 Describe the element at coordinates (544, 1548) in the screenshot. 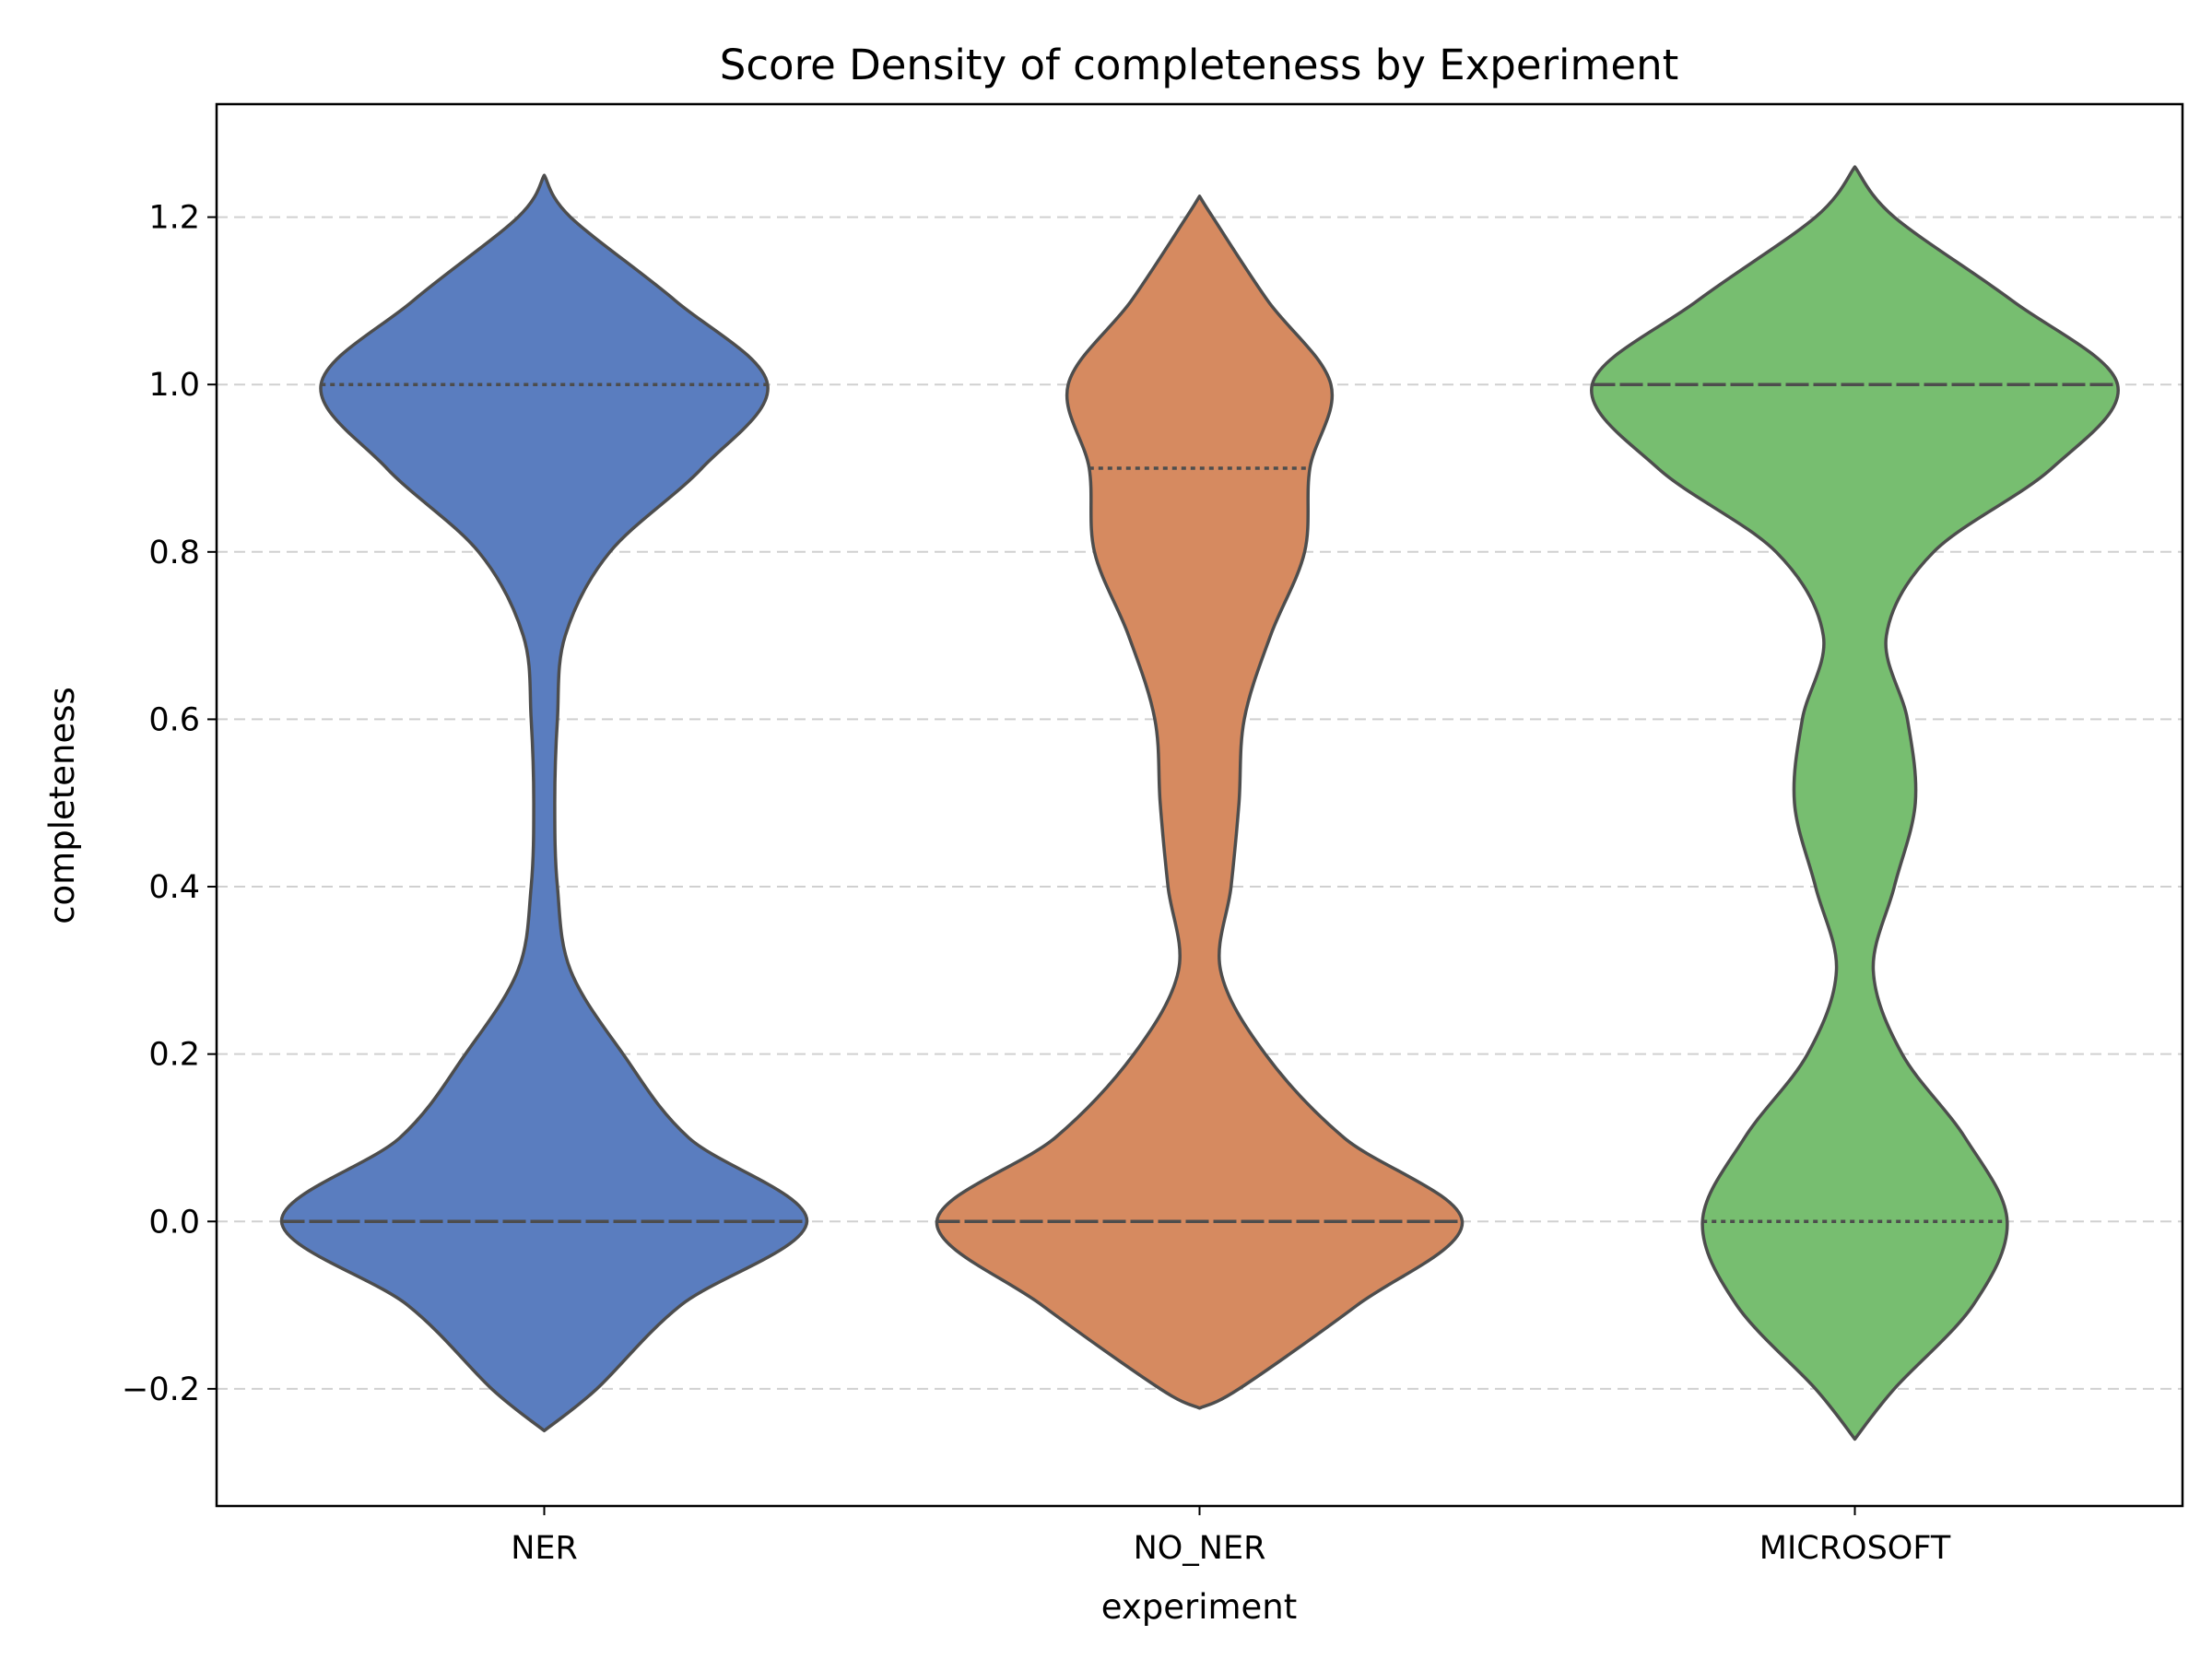

I see `x-tick-label: NER` at that location.